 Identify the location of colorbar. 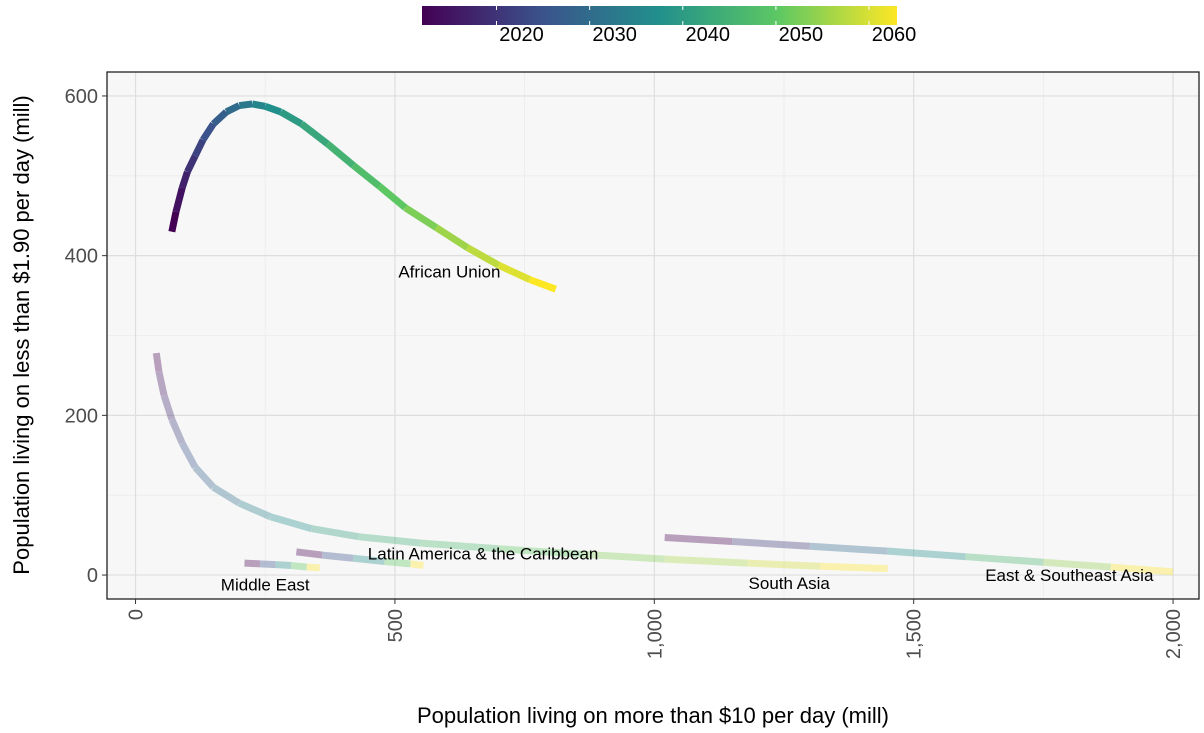
(659, 15).